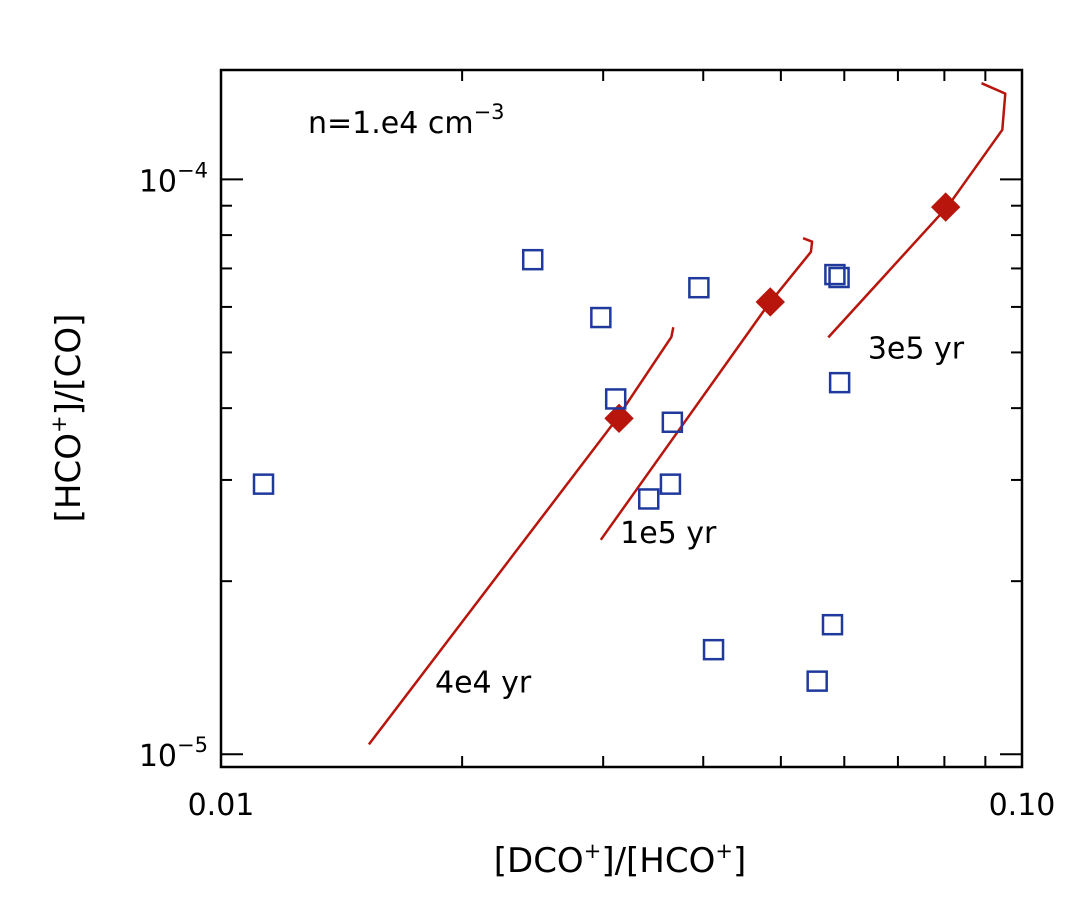  Describe the element at coordinates (69, 477) in the screenshot. I see `y-axis-title-part: [HCO` at that location.